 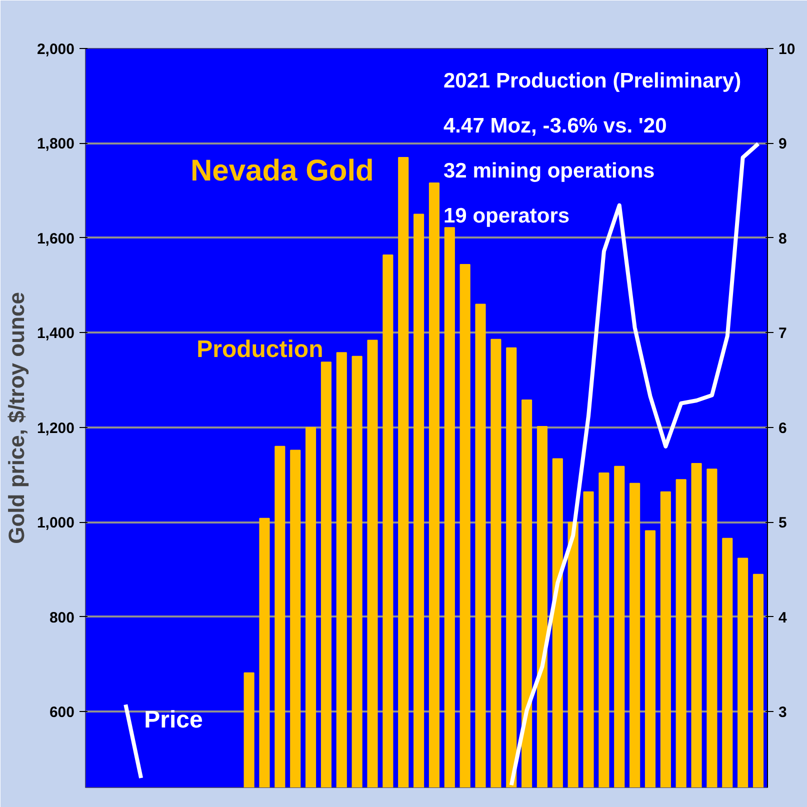 I want to click on y2-tick-label: 3, so click(x=782, y=713).